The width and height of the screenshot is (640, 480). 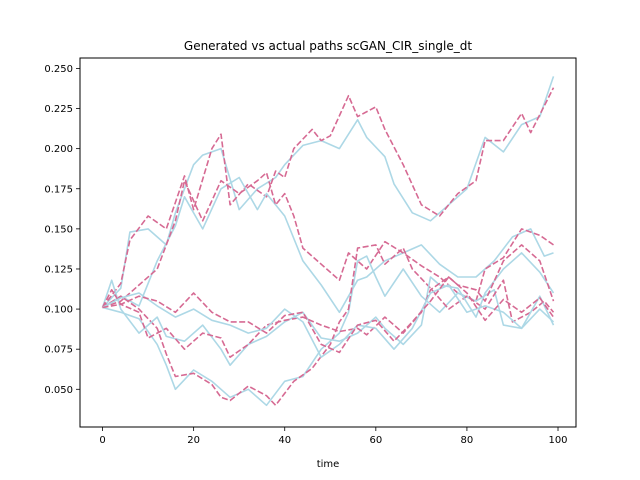 What do you see at coordinates (58, 390) in the screenshot?
I see `y-tick-label: 0.050` at bounding box center [58, 390].